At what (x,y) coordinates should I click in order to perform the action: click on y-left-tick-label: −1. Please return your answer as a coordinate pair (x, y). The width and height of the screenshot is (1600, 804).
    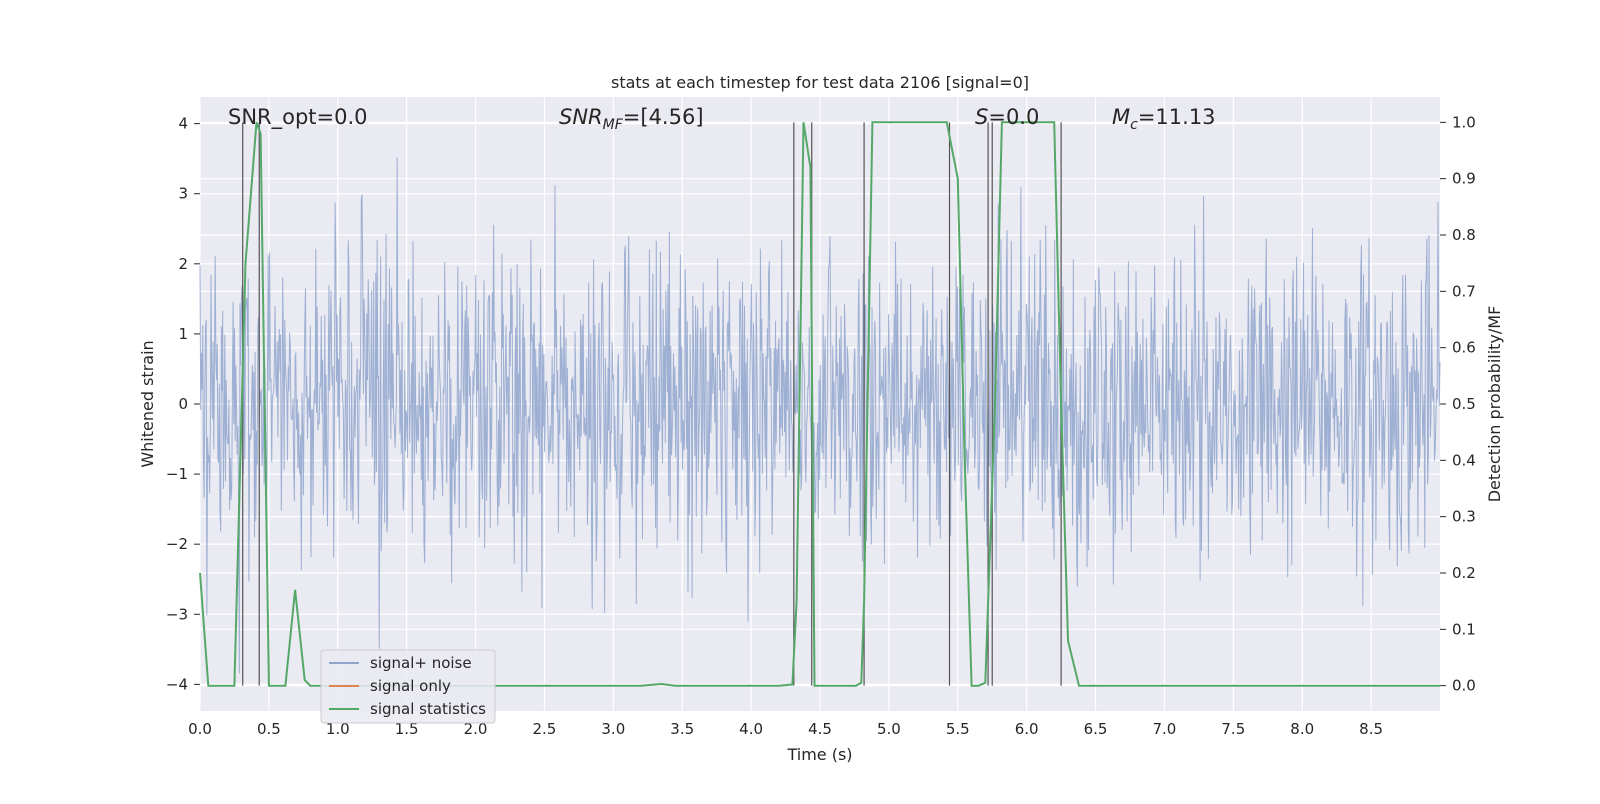
    Looking at the image, I should click on (177, 474).